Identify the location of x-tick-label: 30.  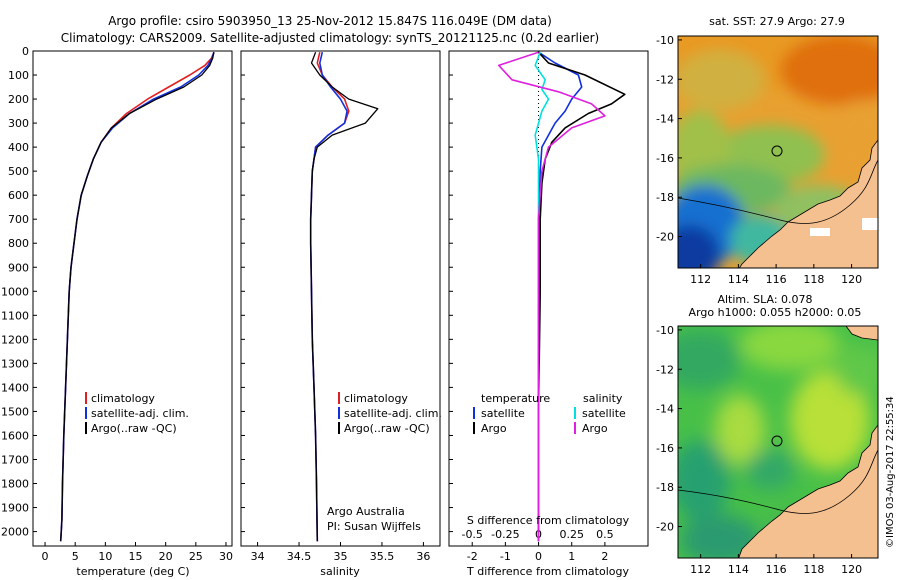
(226, 556).